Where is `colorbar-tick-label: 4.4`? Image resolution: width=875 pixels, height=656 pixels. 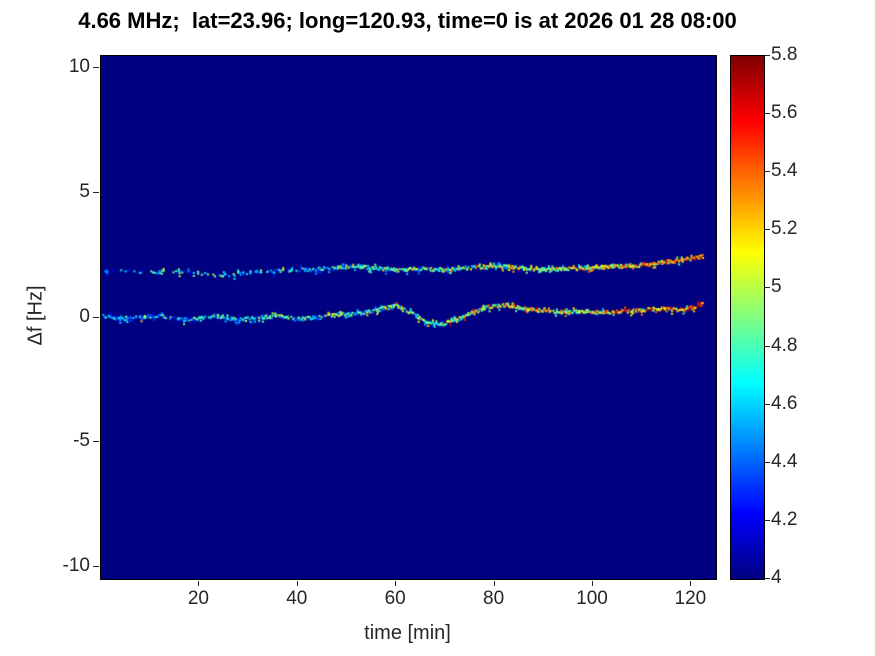 colorbar-tick-label: 4.4 is located at coordinates (784, 461).